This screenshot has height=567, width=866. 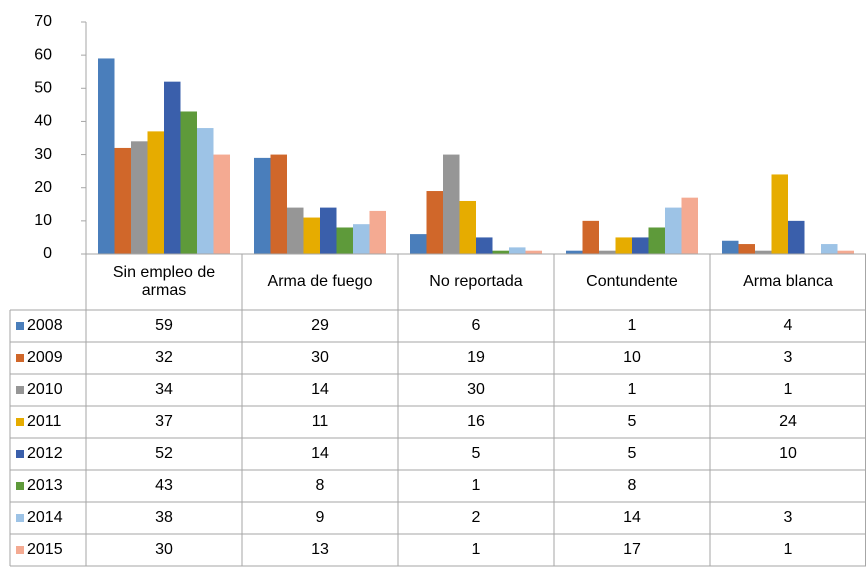 I want to click on category-header: Arma blanca, so click(x=788, y=281).